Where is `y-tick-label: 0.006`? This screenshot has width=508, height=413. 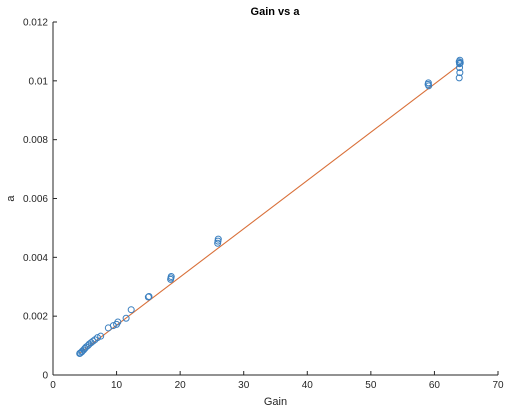 y-tick-label: 0.006 is located at coordinates (35, 199).